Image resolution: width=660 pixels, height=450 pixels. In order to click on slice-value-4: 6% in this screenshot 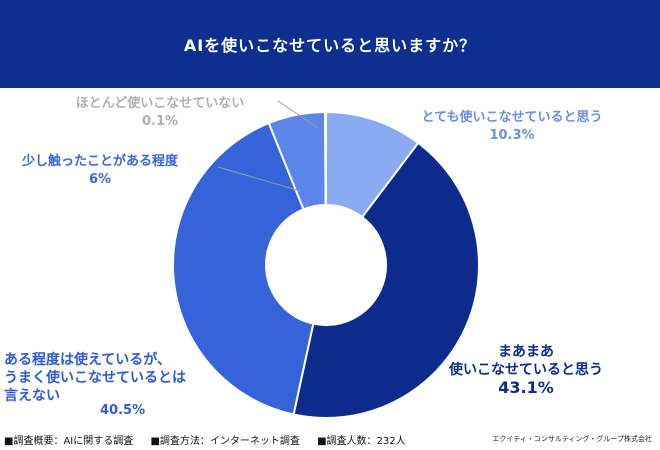, I will do `click(100, 179)`.